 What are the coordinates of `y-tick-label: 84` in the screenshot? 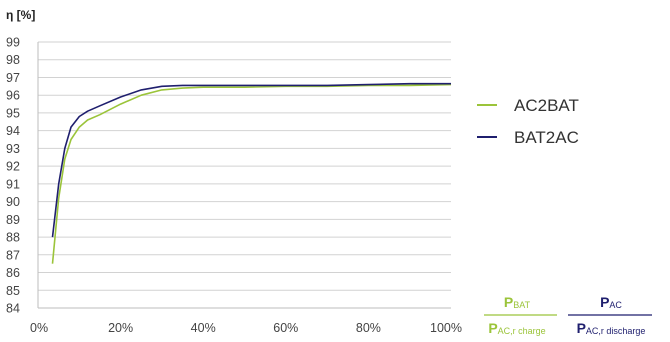 It's located at (13, 309).